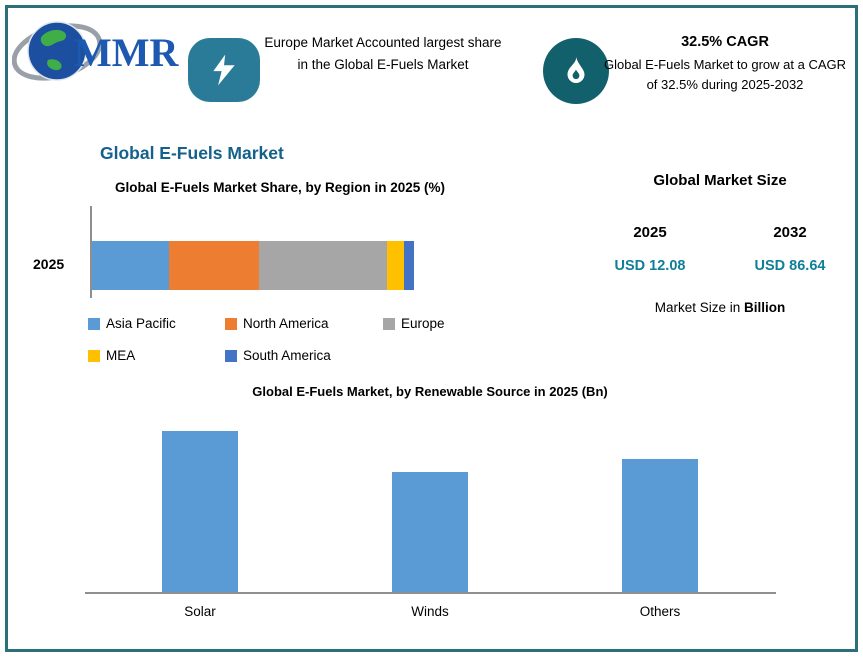  Describe the element at coordinates (409, 265) in the screenshot. I see `segment-south-america` at that location.